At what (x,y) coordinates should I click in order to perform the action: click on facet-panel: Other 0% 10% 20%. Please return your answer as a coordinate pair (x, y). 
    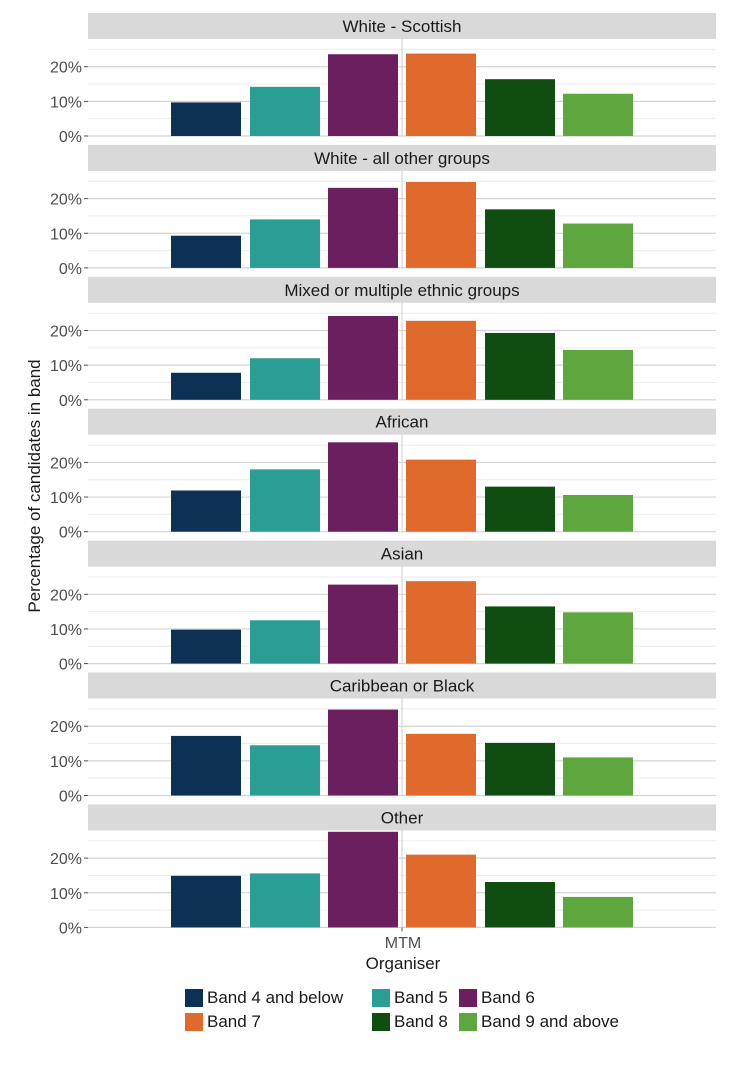
    Looking at the image, I should click on (383, 870).